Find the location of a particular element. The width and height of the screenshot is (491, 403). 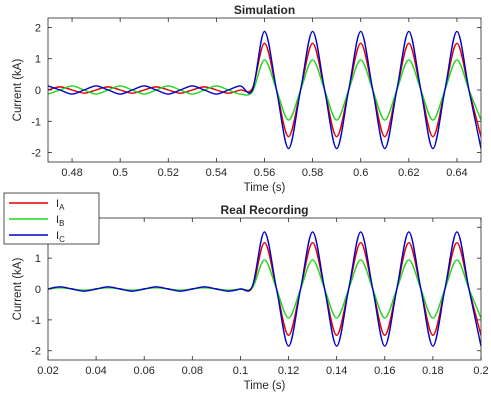

recording-x-tick-label: 0.08 is located at coordinates (192, 371).